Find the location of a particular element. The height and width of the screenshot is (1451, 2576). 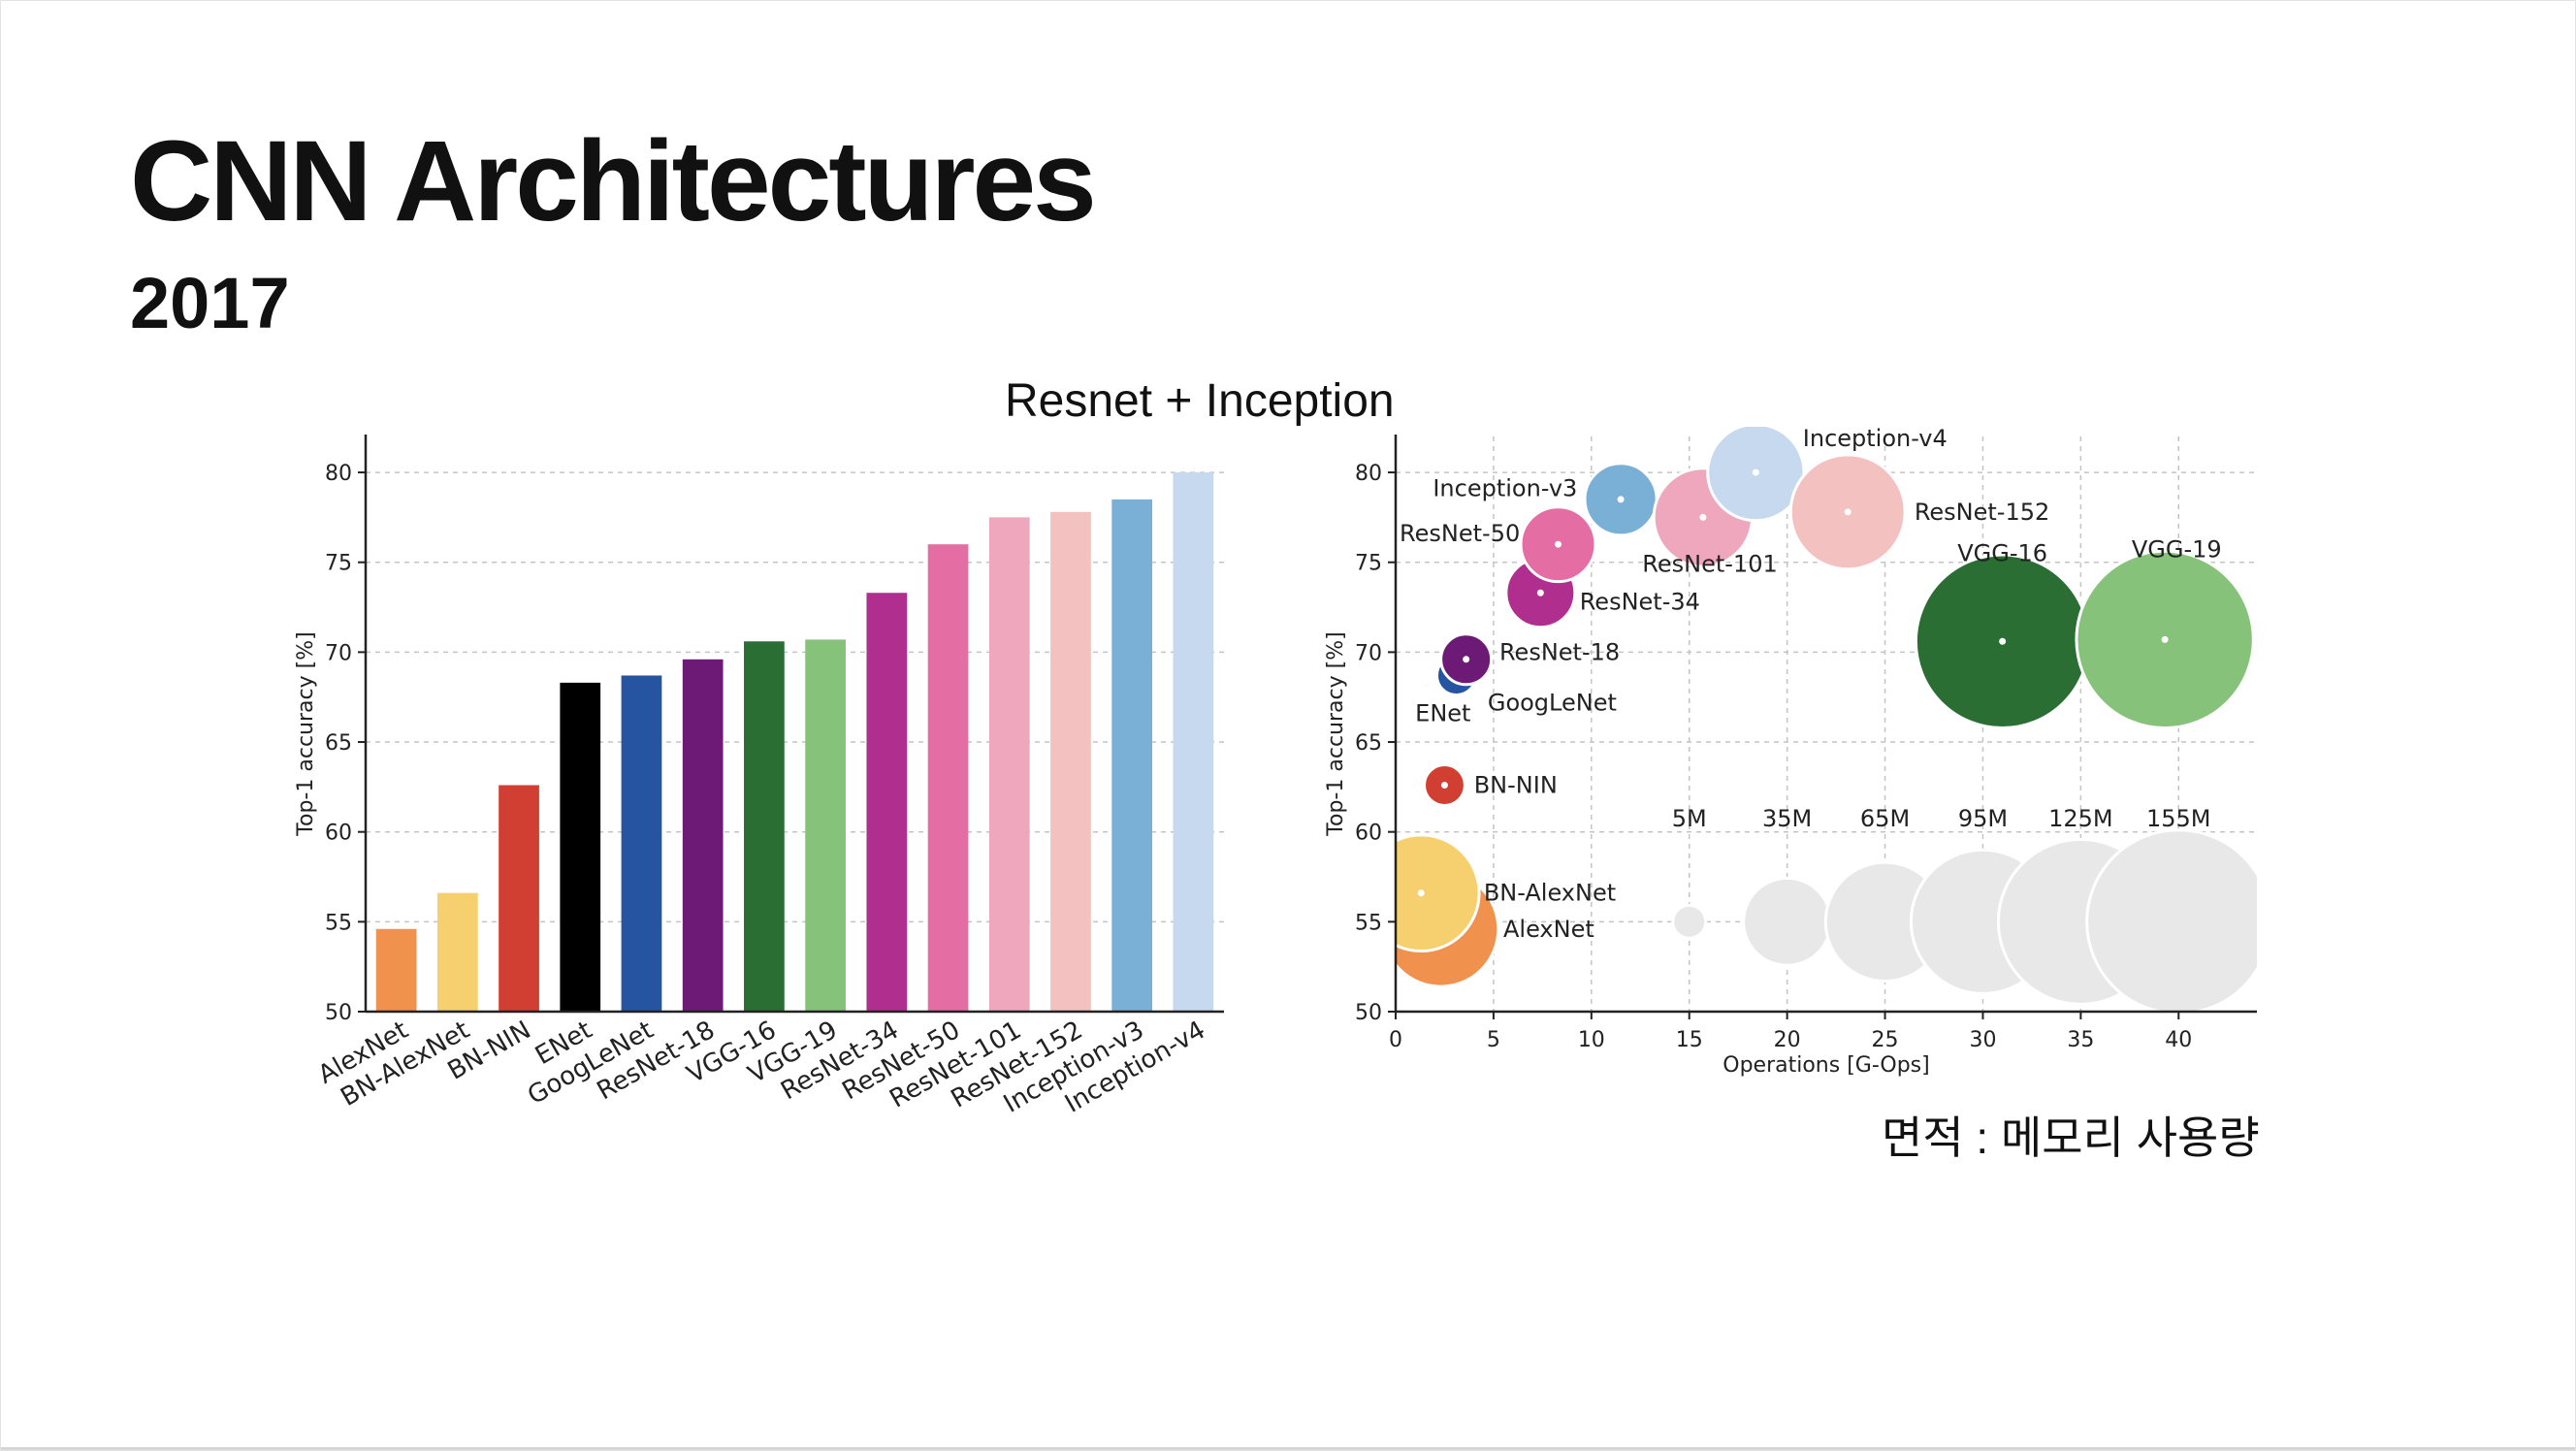

bar-y-tick-label: 65 is located at coordinates (338, 743).